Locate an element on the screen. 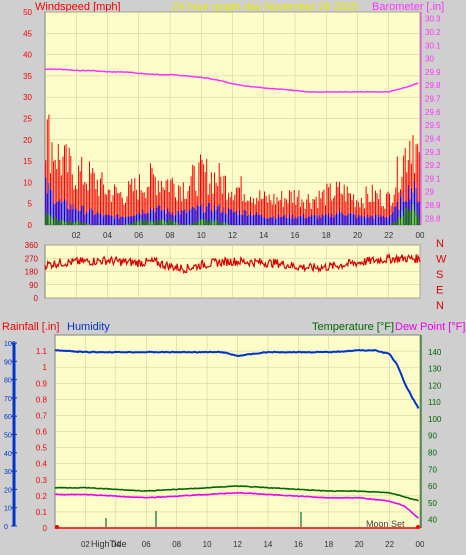  barometer-tick-label: 28.9 is located at coordinates (433, 205).